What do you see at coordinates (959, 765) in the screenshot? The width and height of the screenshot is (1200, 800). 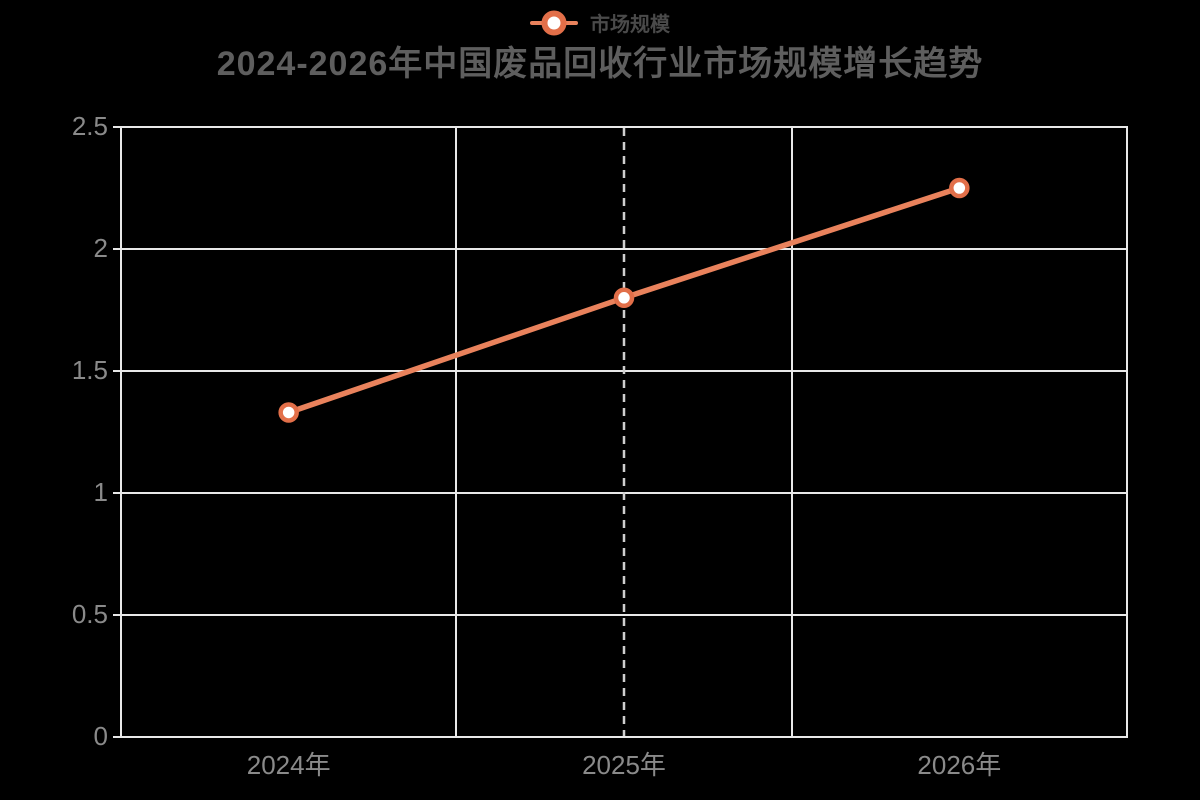 I see `x-axis-label-2026年: 2026年` at bounding box center [959, 765].